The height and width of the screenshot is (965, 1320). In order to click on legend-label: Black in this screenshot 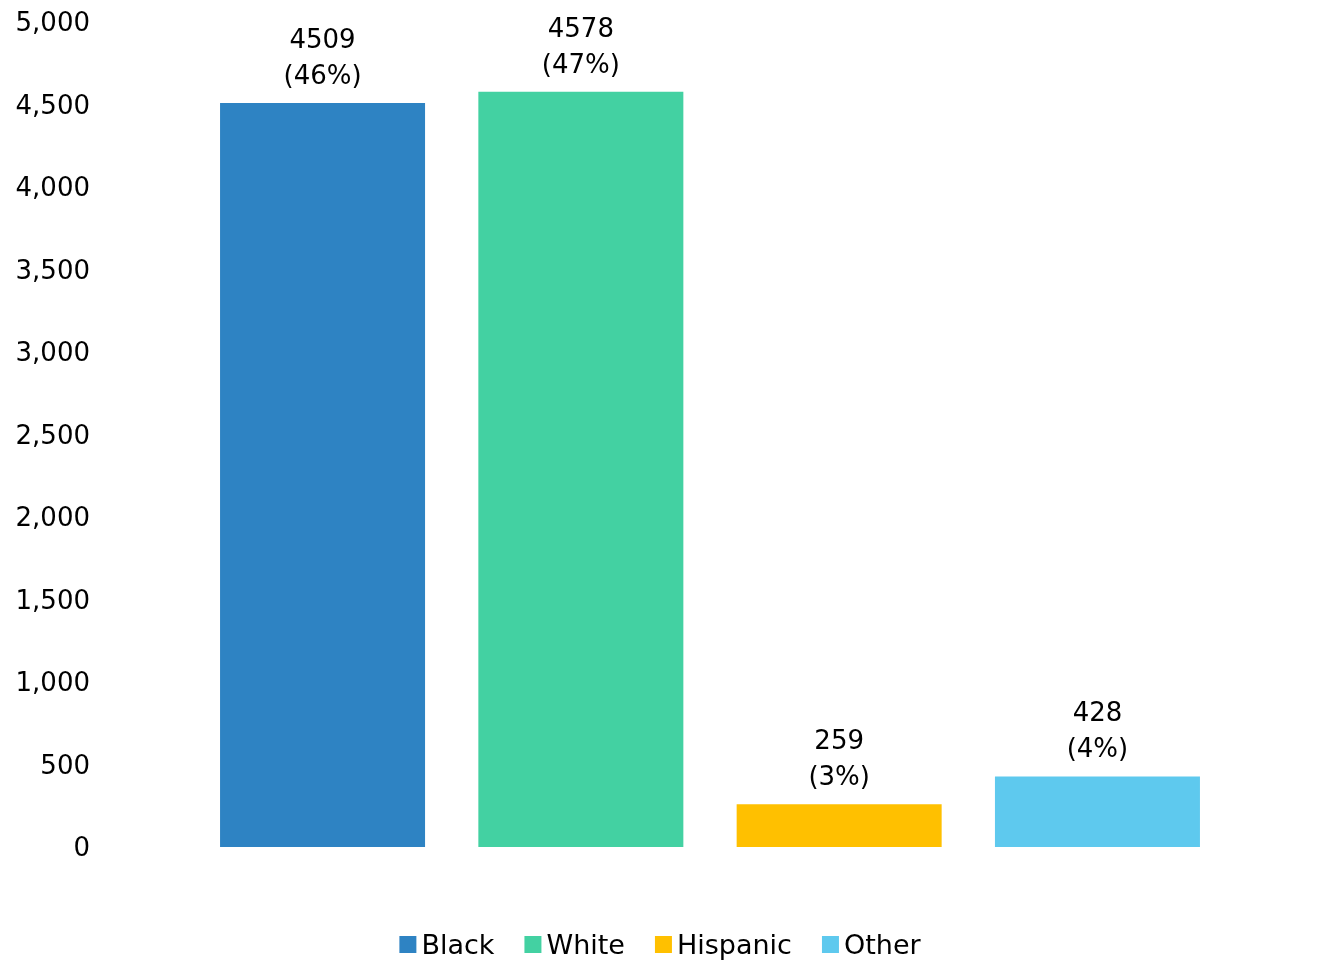, I will do `click(458, 944)`.